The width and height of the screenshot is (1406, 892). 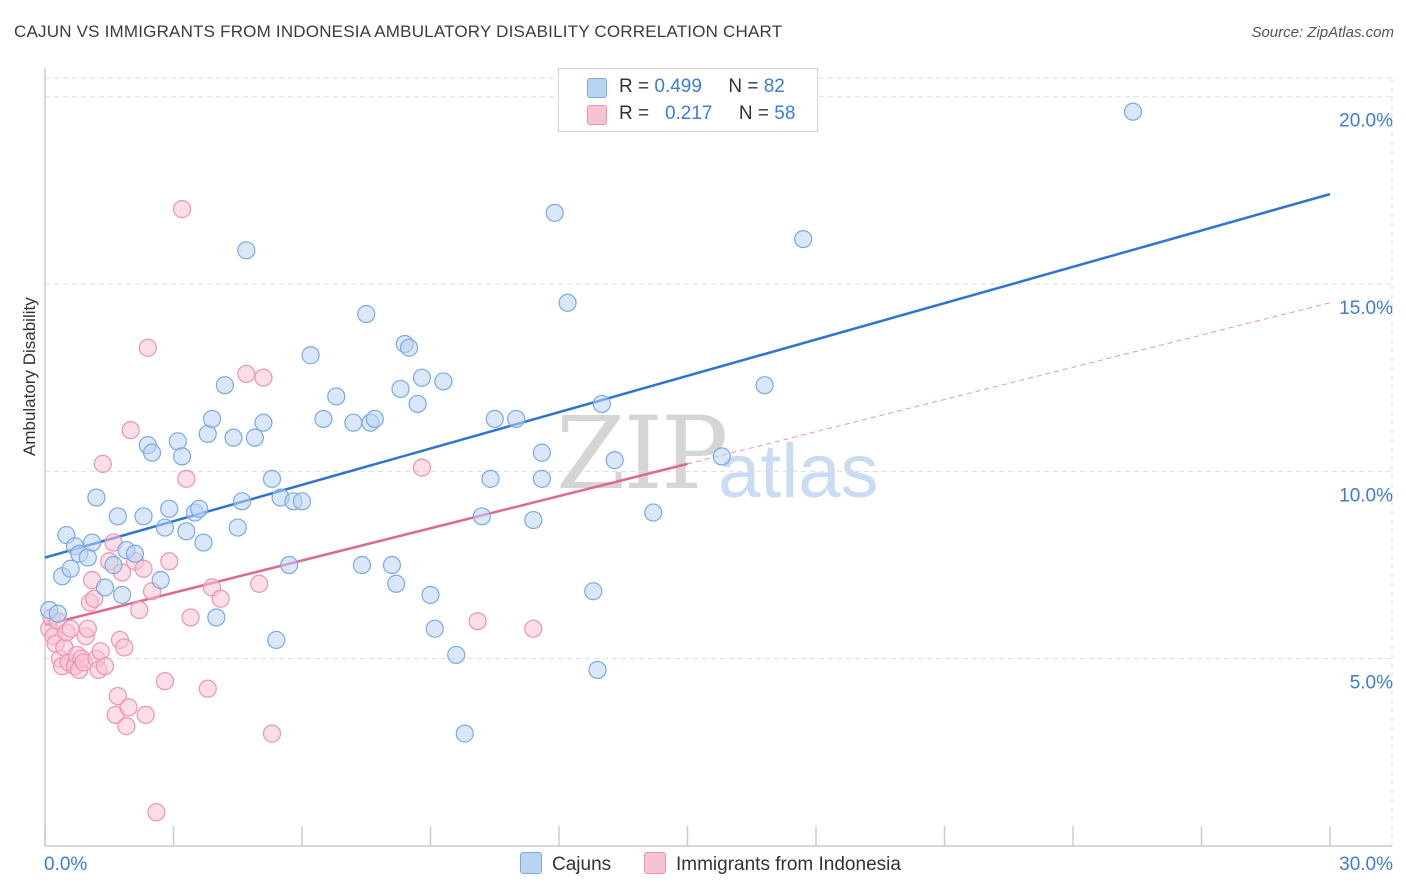 I want to click on y-tick-label: 15.0%, so click(x=1366, y=308).